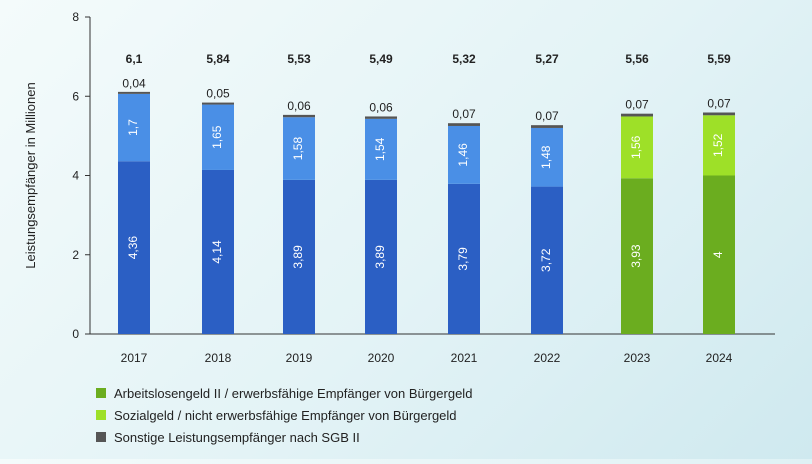  What do you see at coordinates (75, 334) in the screenshot?
I see `y-tick-label: 0` at bounding box center [75, 334].